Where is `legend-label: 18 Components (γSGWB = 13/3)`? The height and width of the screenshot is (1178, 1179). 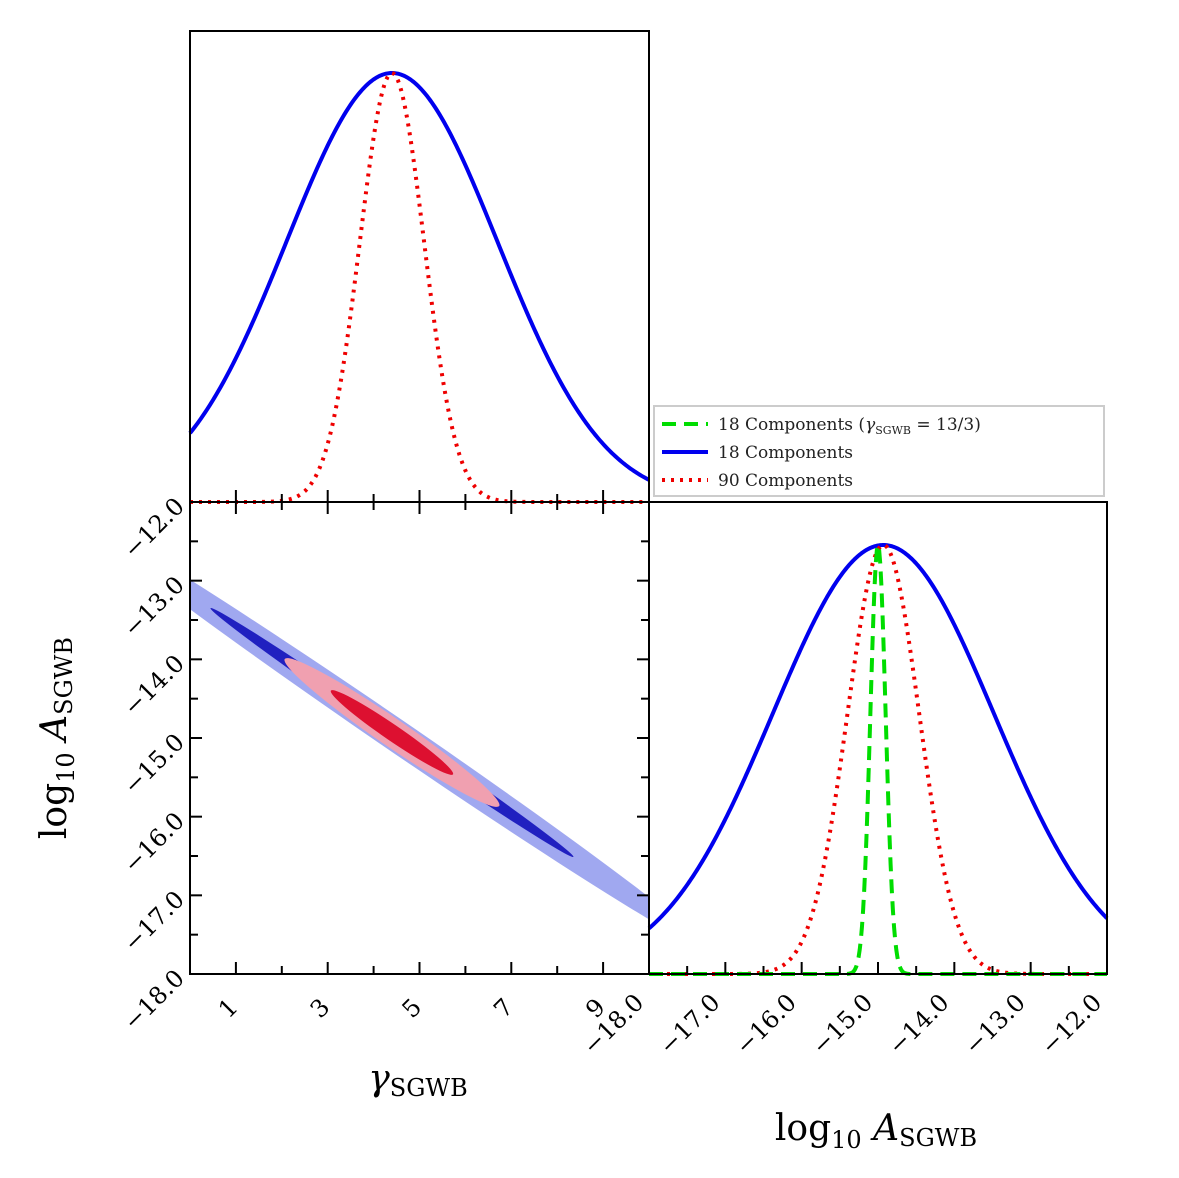 legend-label: 18 Components (γSGWB = 13/3) is located at coordinates (849, 426).